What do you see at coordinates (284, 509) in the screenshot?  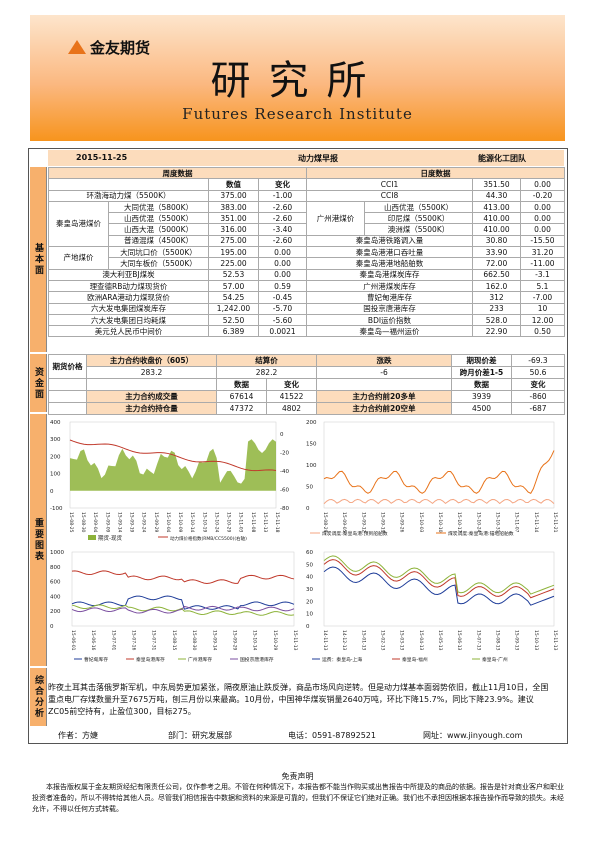 I see `y-tick-right: -80` at bounding box center [284, 509].